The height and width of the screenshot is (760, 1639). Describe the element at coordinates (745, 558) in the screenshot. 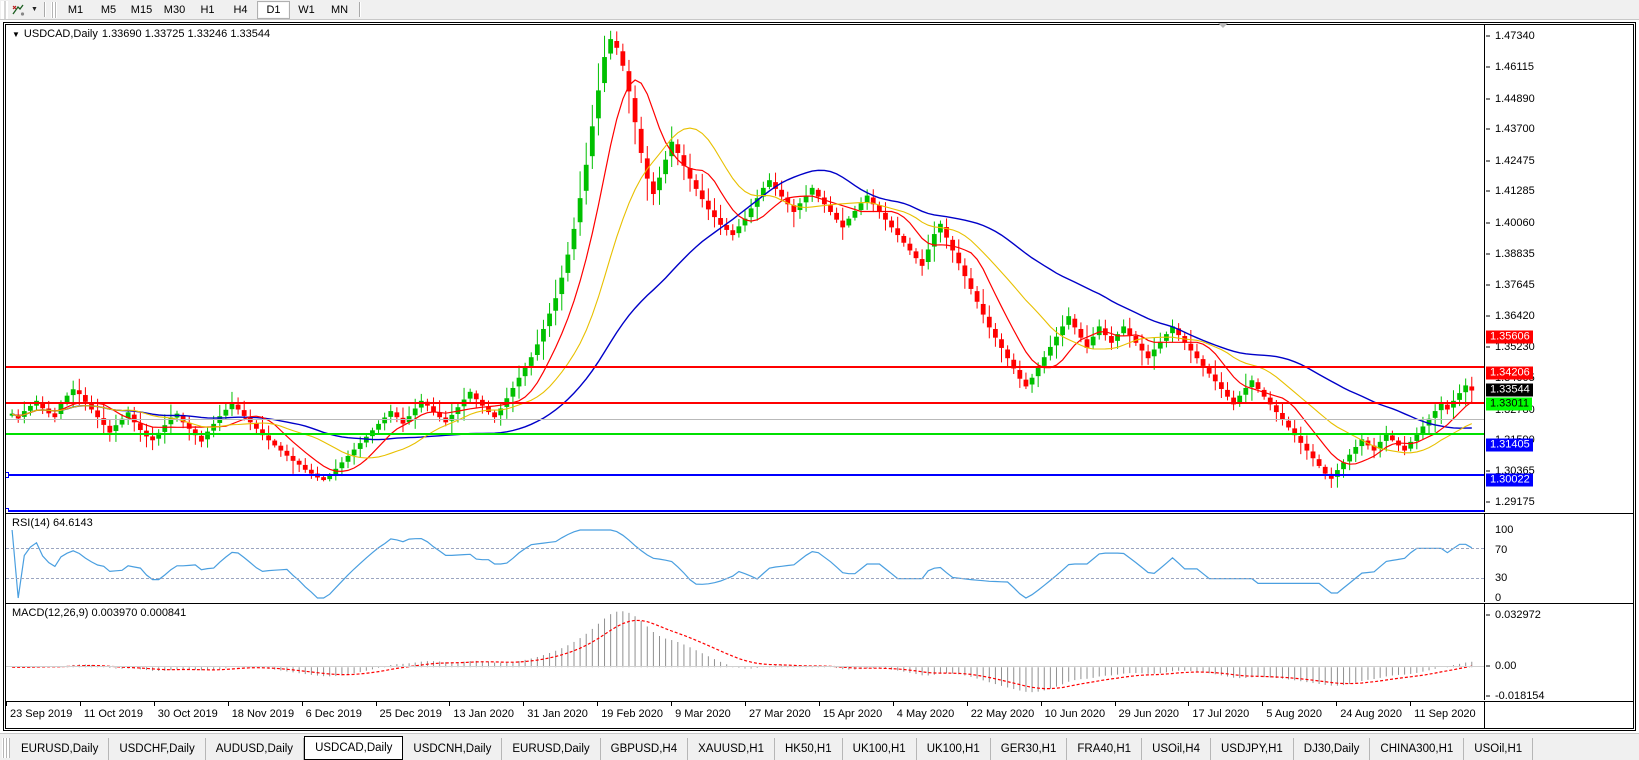

I see `rsi-plot-area` at that location.